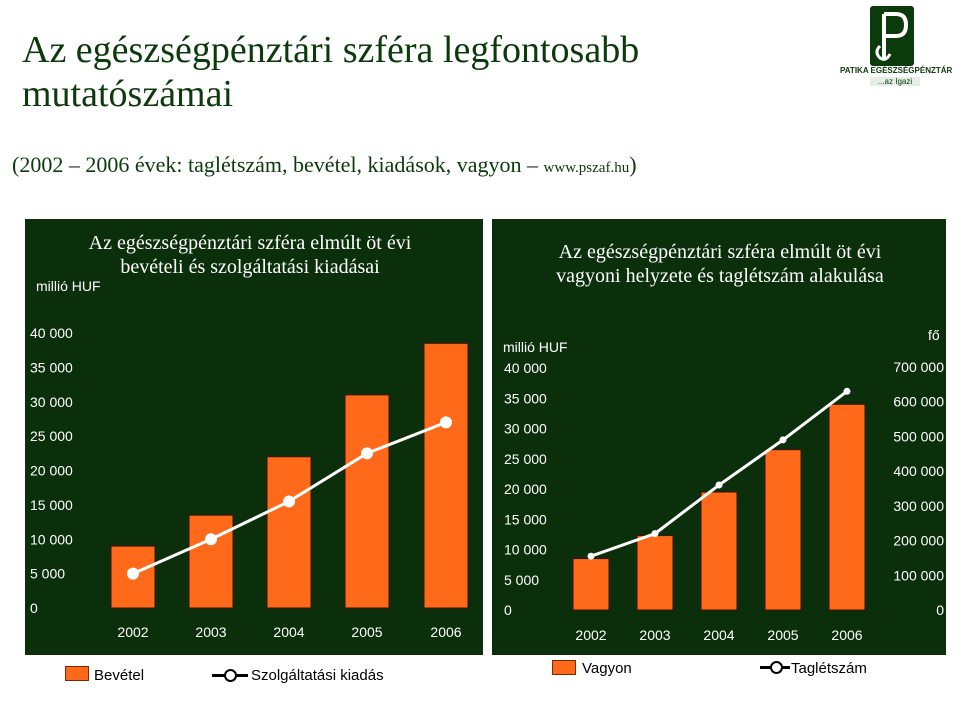  I want to click on legend-marker-kiadas, so click(230, 675).